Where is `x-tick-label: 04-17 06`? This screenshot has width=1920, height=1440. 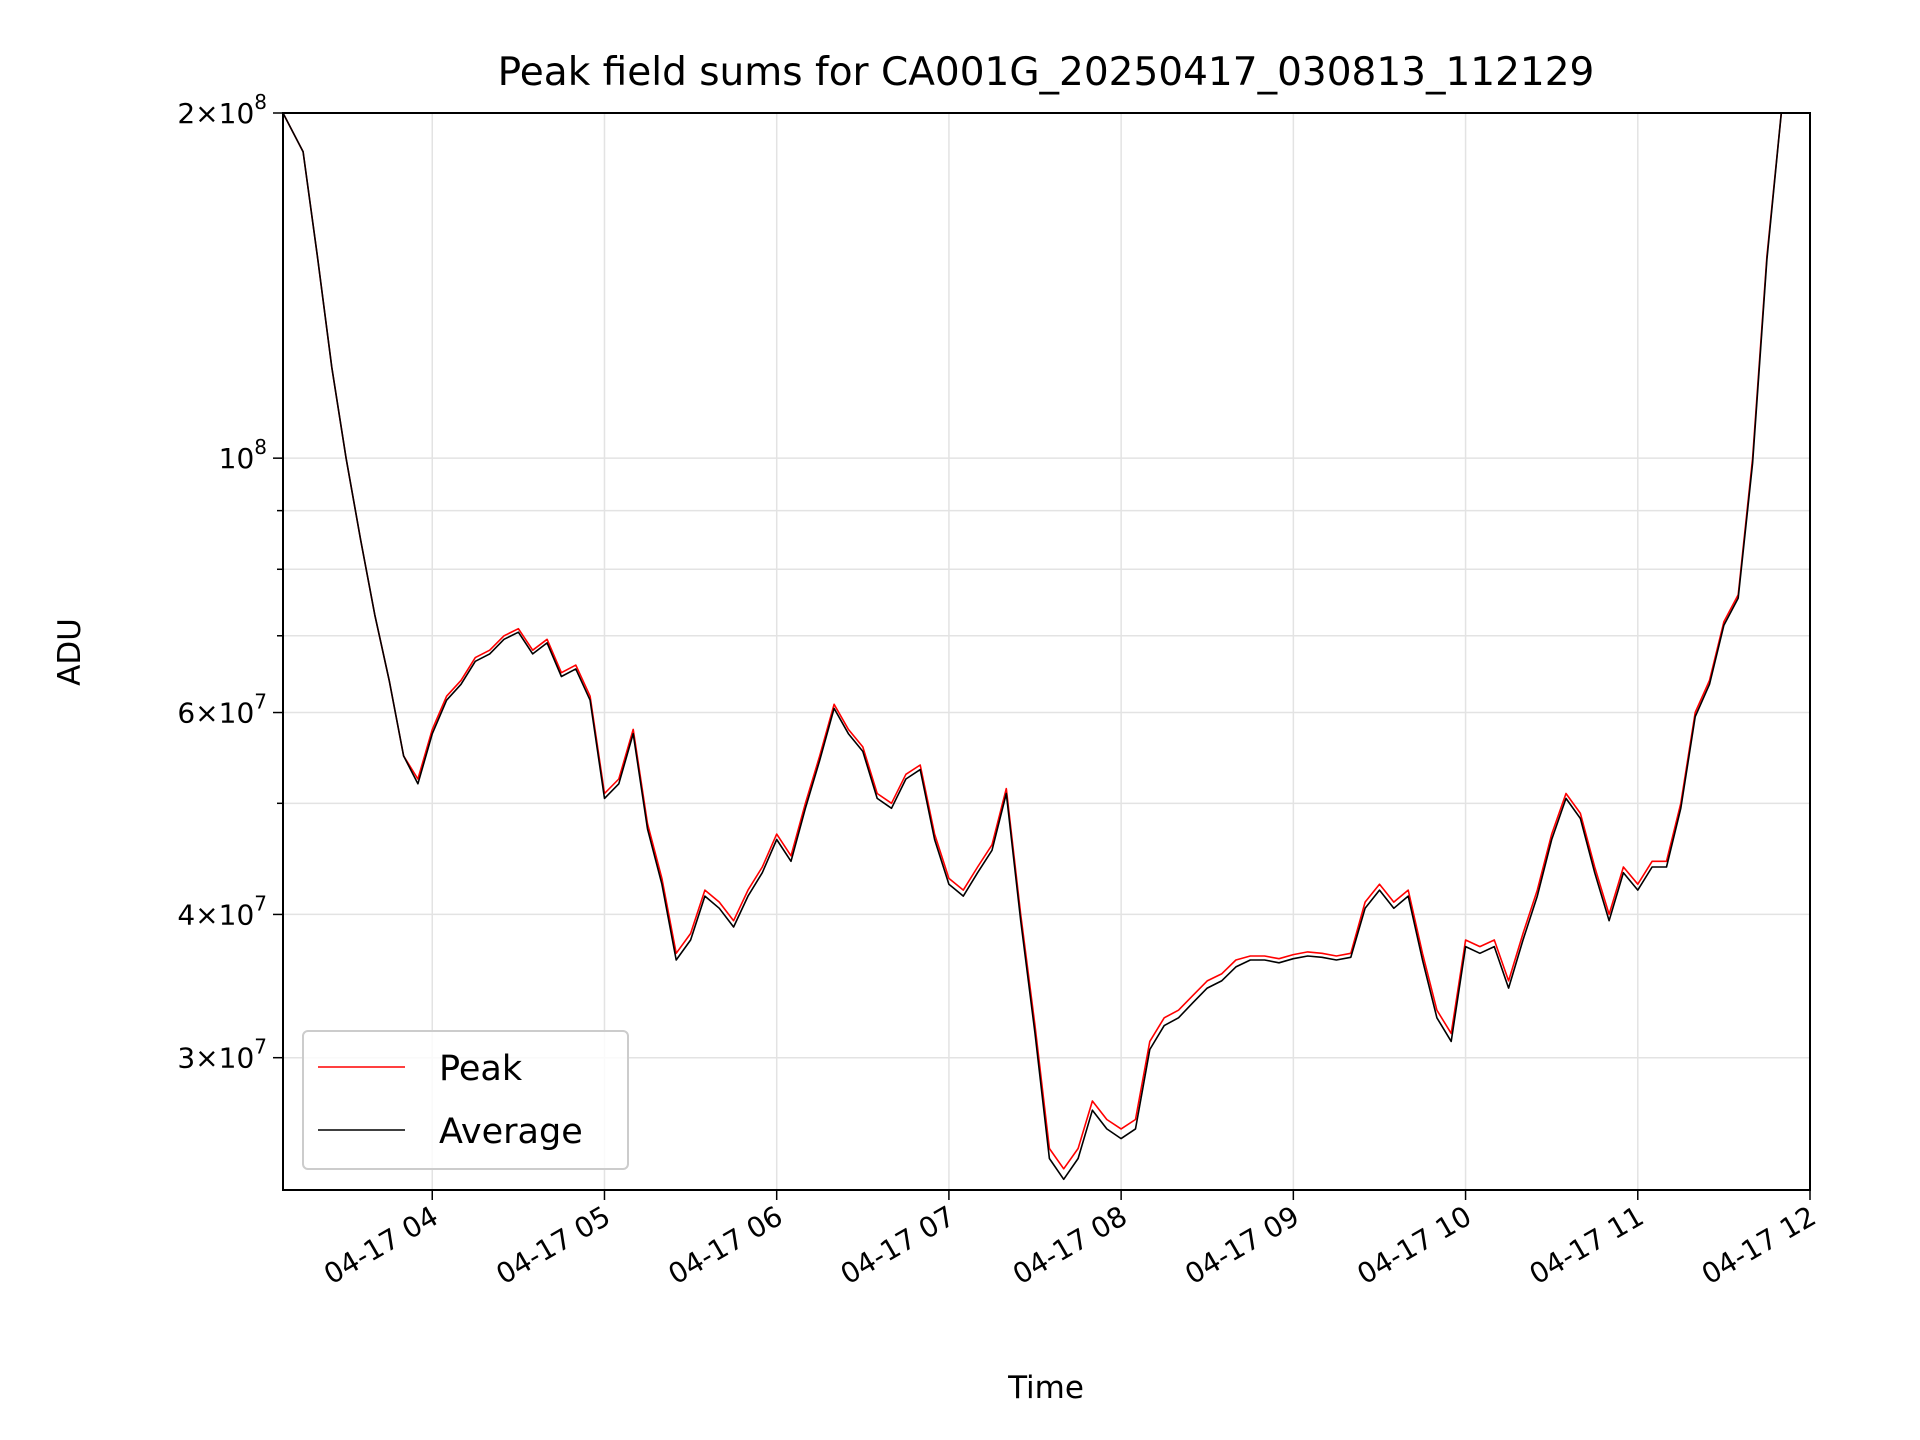 x-tick-label: 04-17 06 is located at coordinates (726, 1245).